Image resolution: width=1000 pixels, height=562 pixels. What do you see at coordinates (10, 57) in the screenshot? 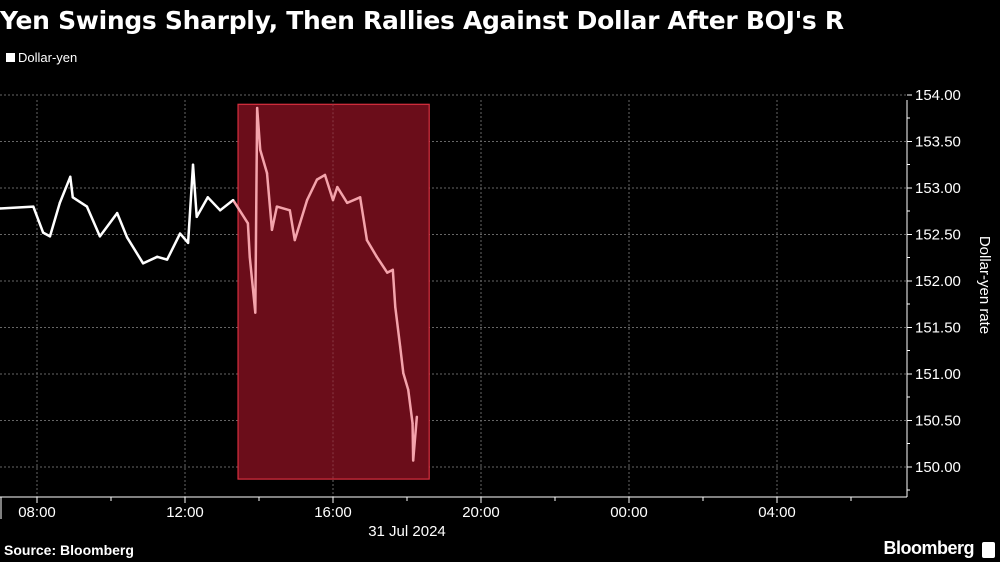
I see `legend-swatch` at bounding box center [10, 57].